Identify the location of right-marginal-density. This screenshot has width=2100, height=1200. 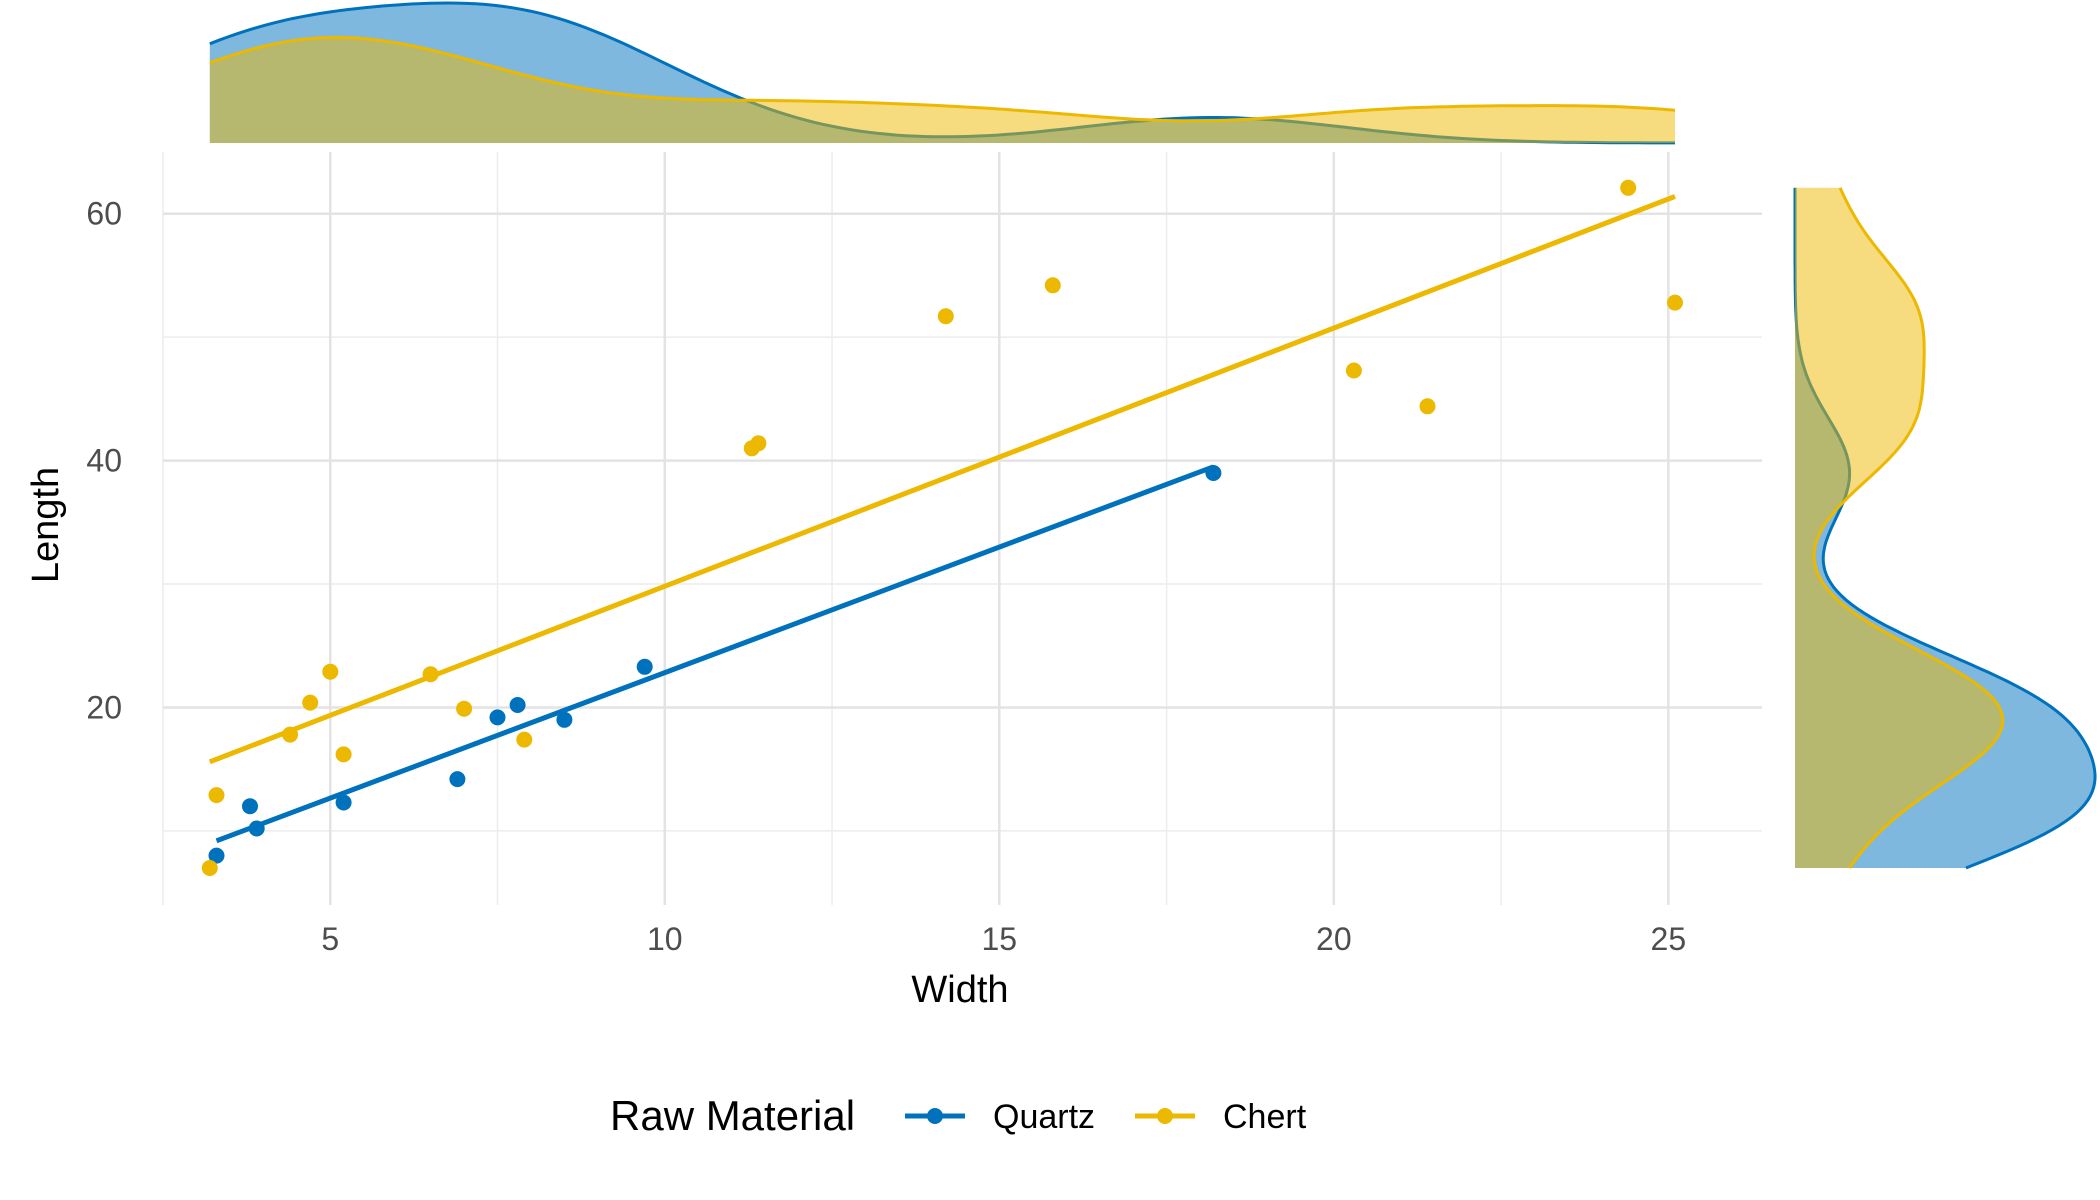
(1945, 528).